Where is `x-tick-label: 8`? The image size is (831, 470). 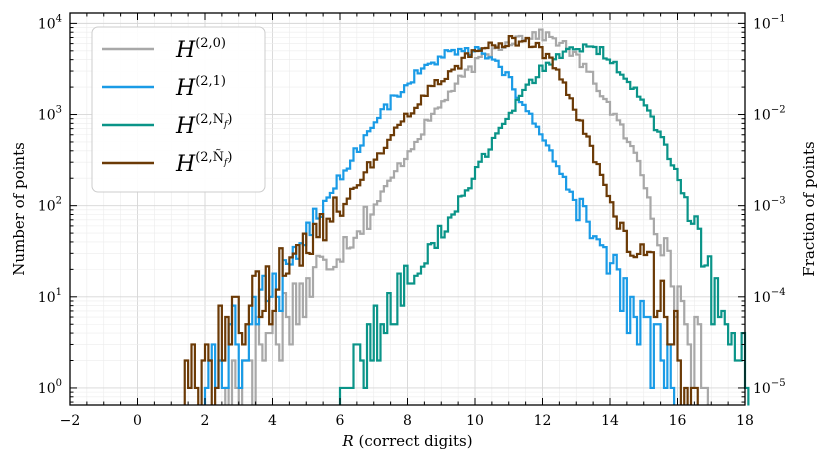
x-tick-label: 8 is located at coordinates (407, 421).